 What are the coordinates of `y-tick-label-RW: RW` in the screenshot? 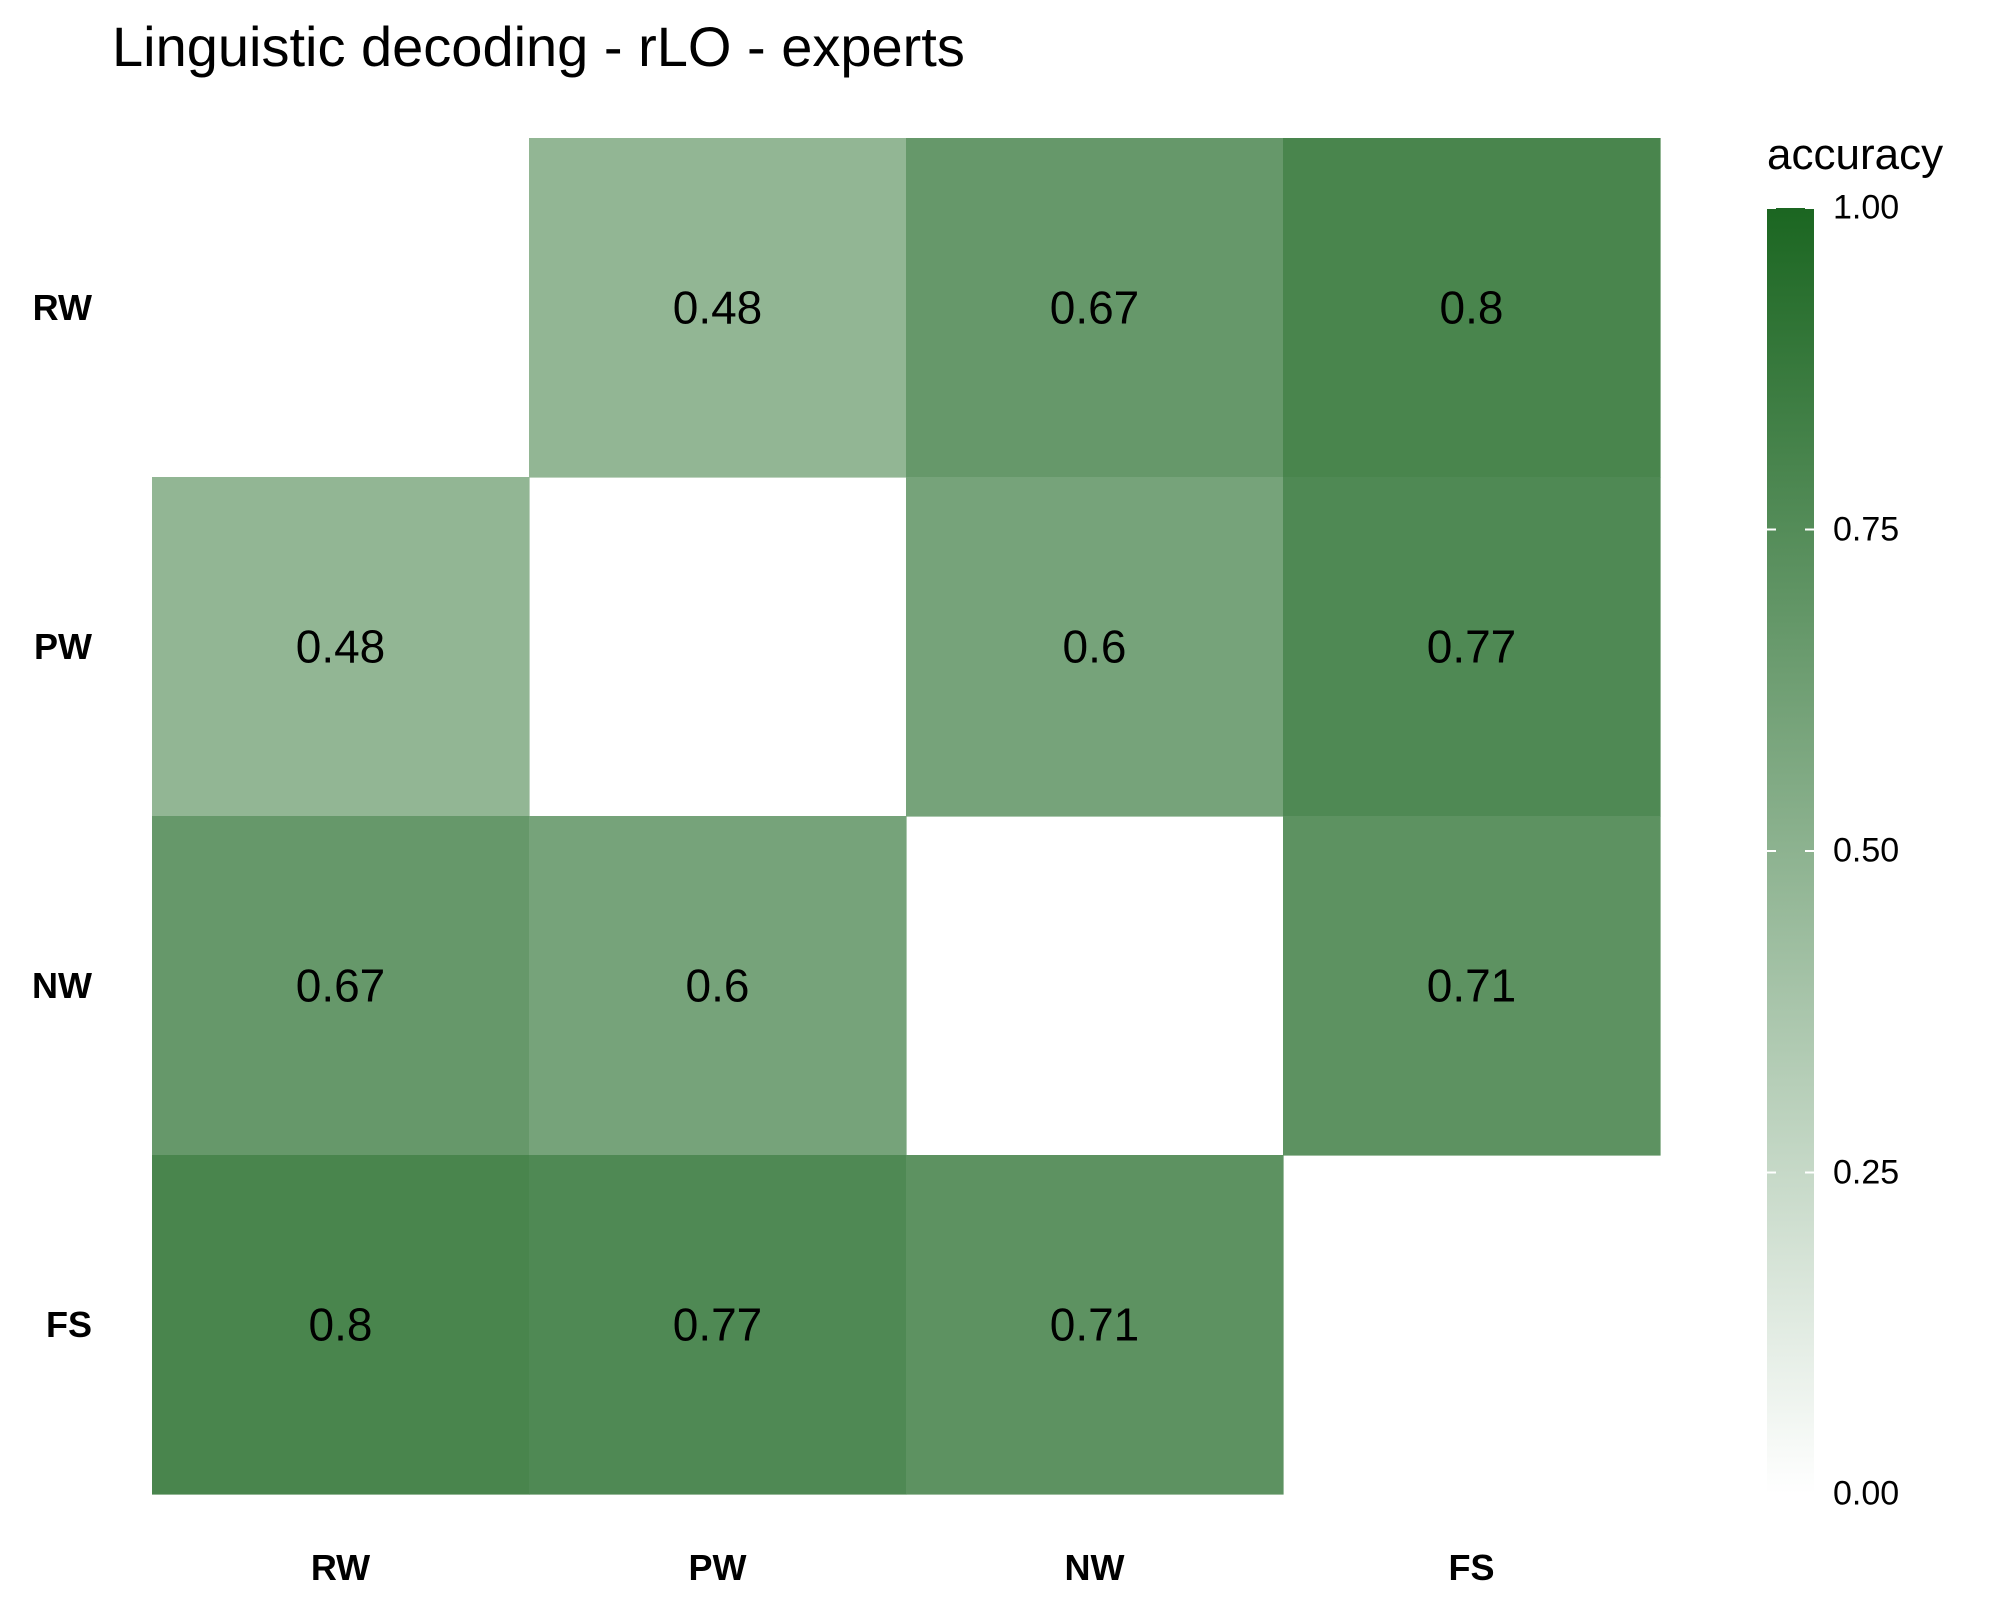 It's located at (62, 307).